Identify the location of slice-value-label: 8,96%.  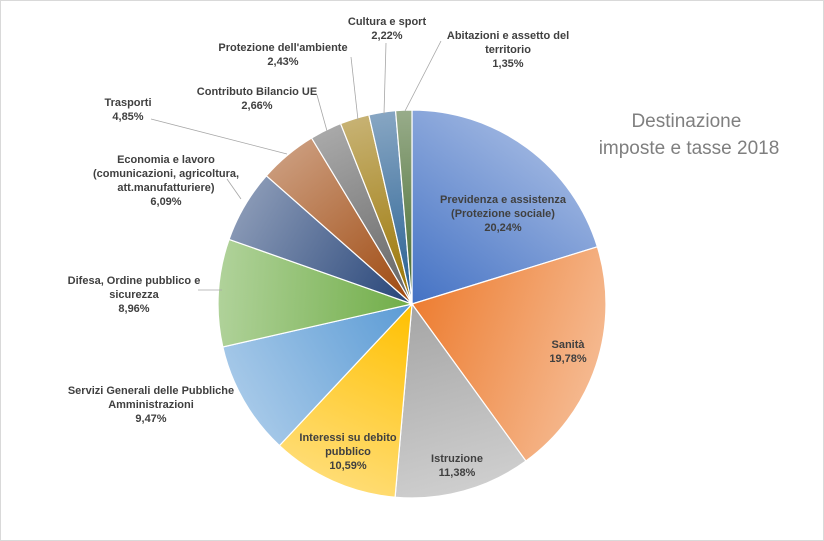
(133, 309).